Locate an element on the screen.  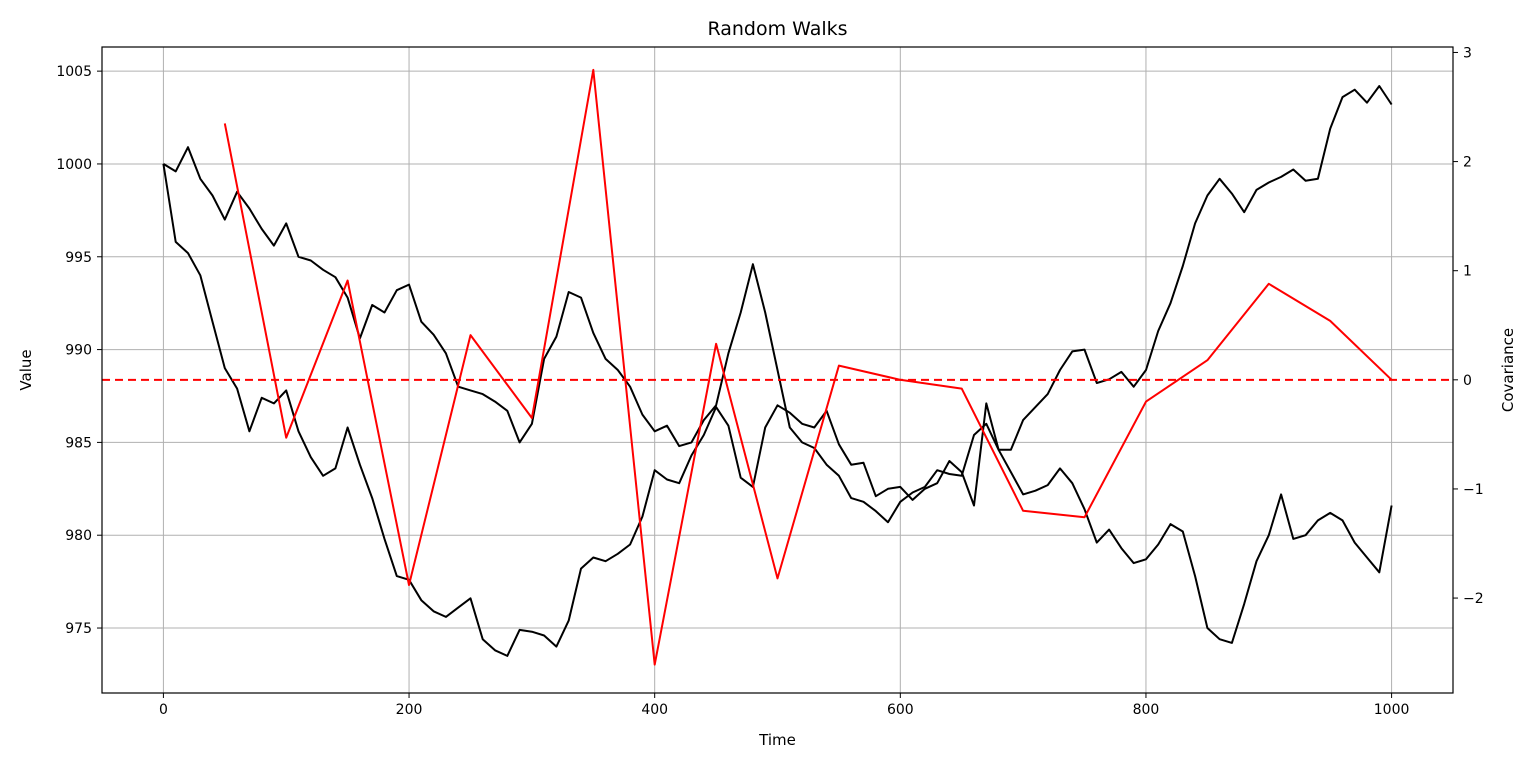
y-tick-label: 1000 is located at coordinates (74, 165).